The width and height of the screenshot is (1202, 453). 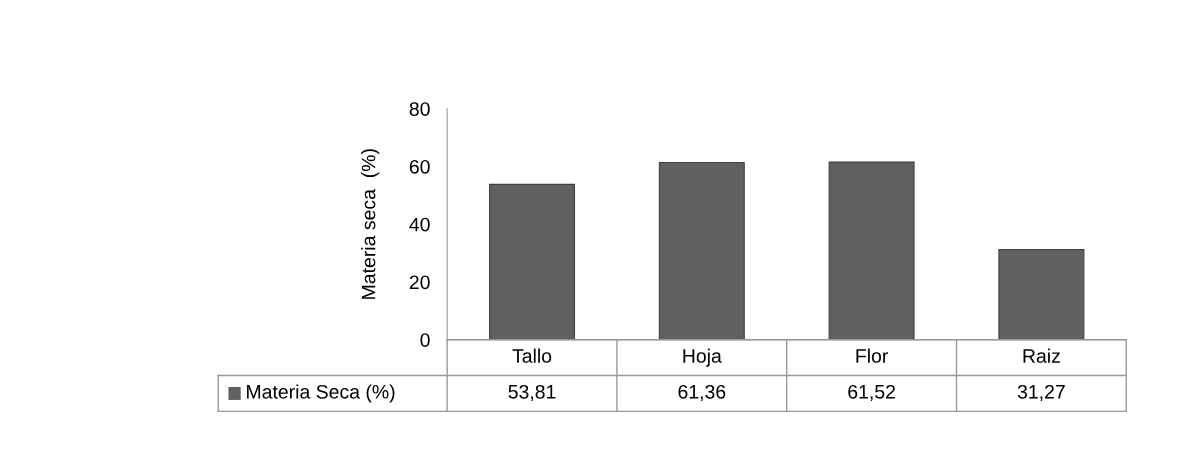 What do you see at coordinates (419, 282) in the screenshot?
I see `y-tick-label: 20` at bounding box center [419, 282].